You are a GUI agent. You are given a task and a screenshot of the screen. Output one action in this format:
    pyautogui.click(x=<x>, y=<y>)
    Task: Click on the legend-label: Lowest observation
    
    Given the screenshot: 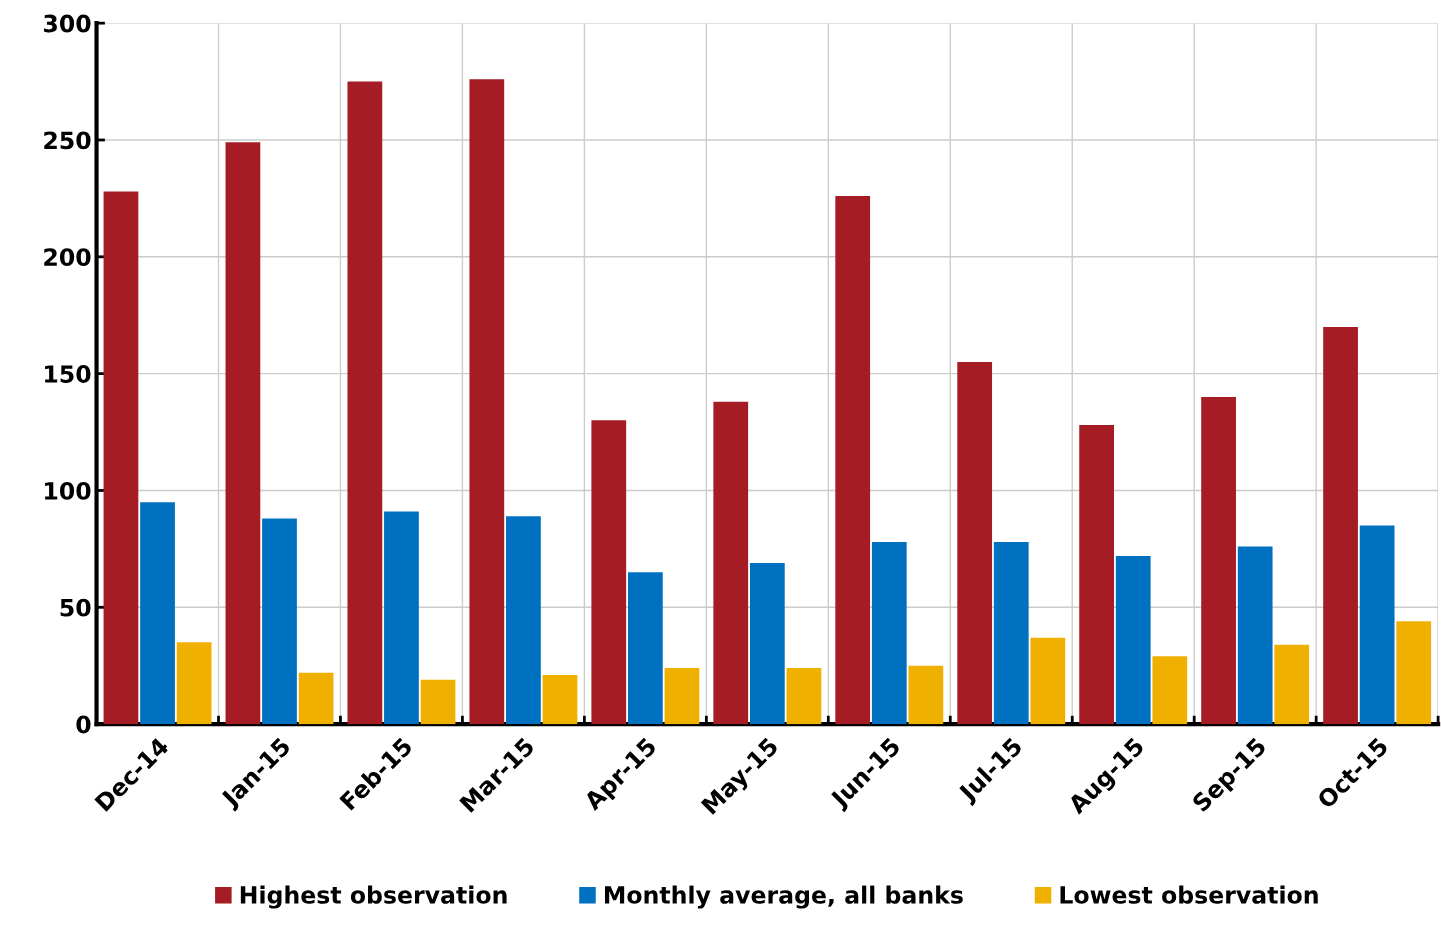 What is the action you would take?
    pyautogui.click(x=1189, y=894)
    